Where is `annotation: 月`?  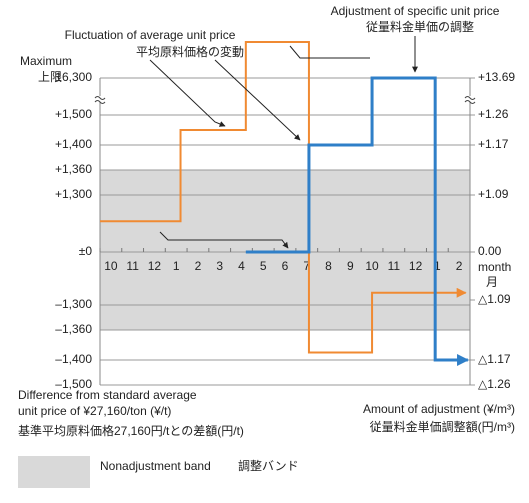
annotation: 月 is located at coordinates (492, 282).